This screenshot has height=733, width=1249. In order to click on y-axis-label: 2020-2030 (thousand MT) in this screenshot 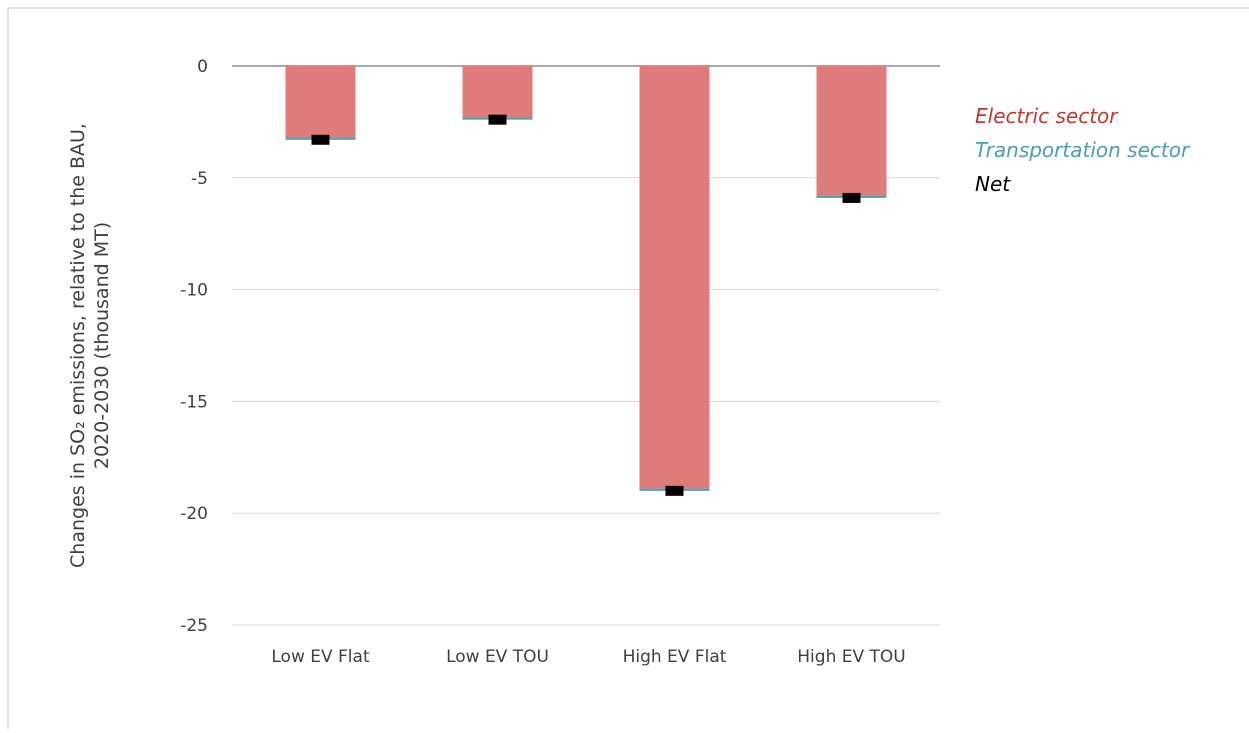, I will do `click(102, 345)`.